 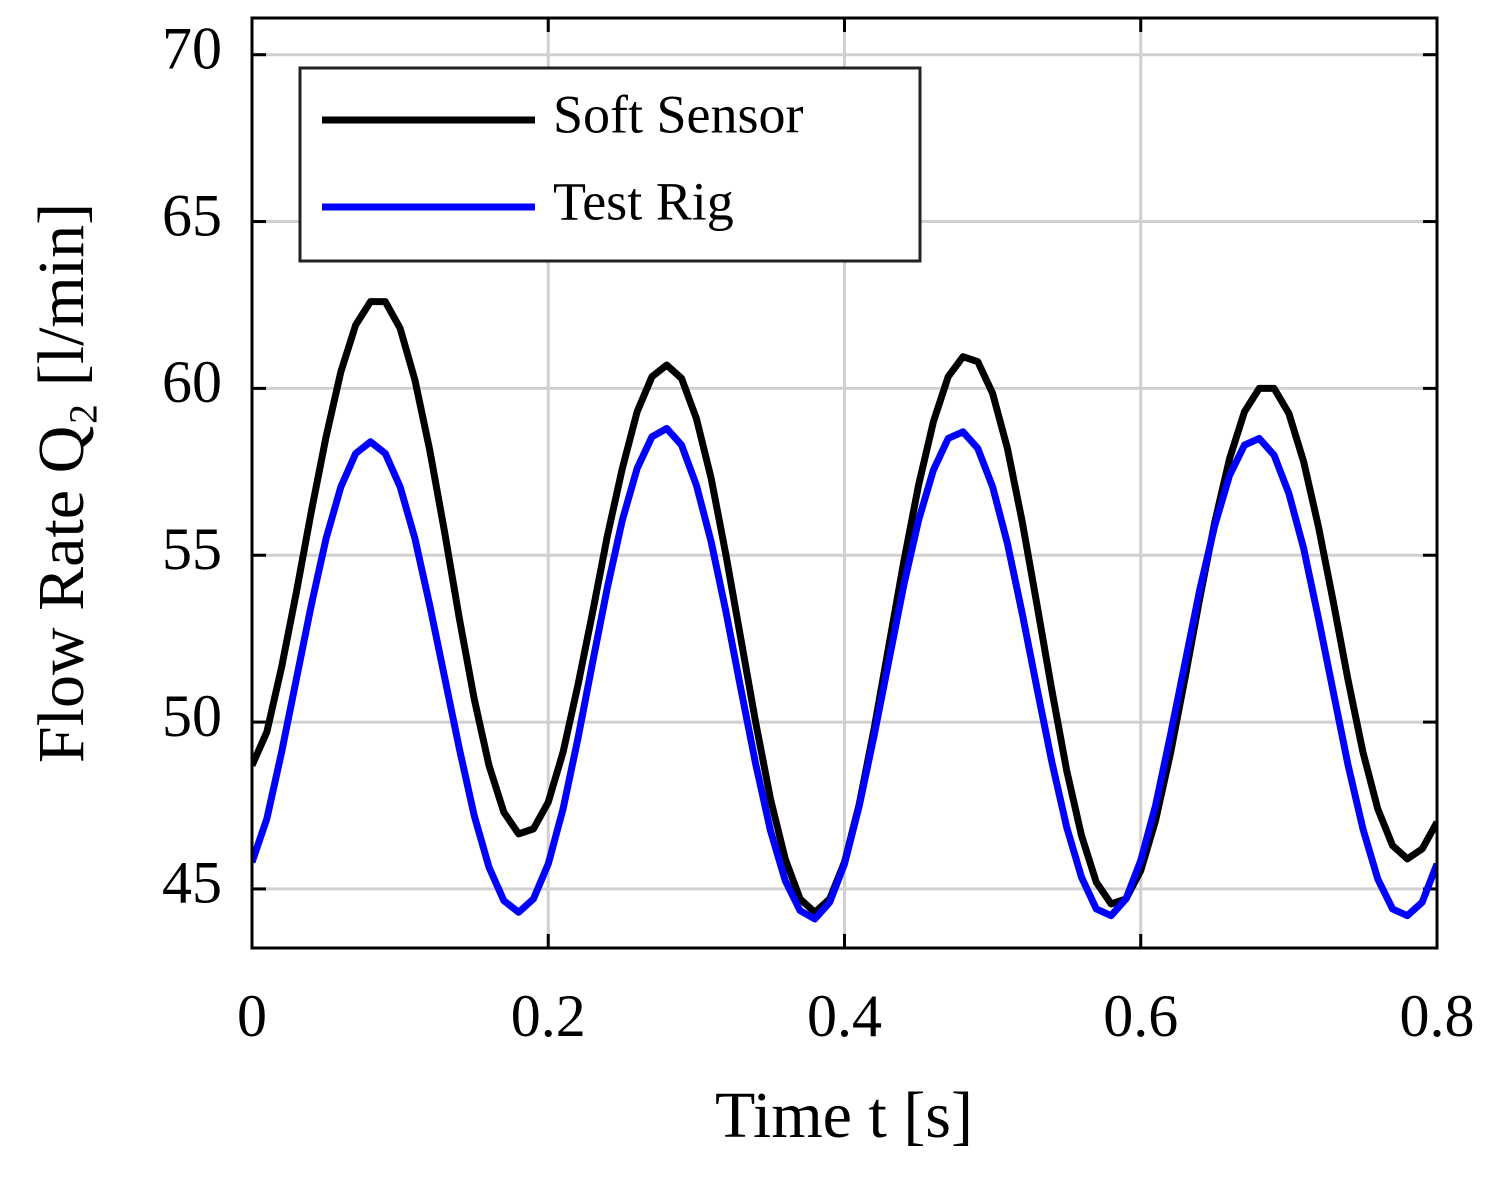 I want to click on x-tick-label: 0.4, so click(x=844, y=1016).